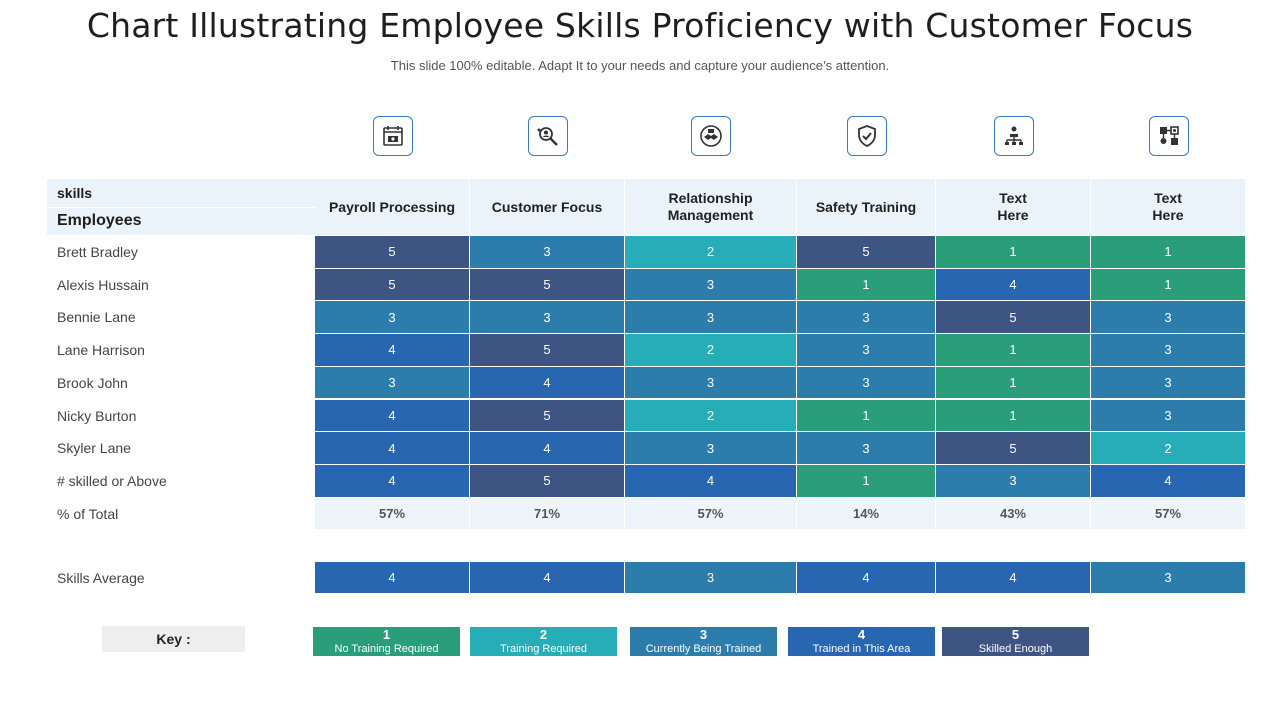  I want to click on key-item-number: 5, so click(1015, 634).